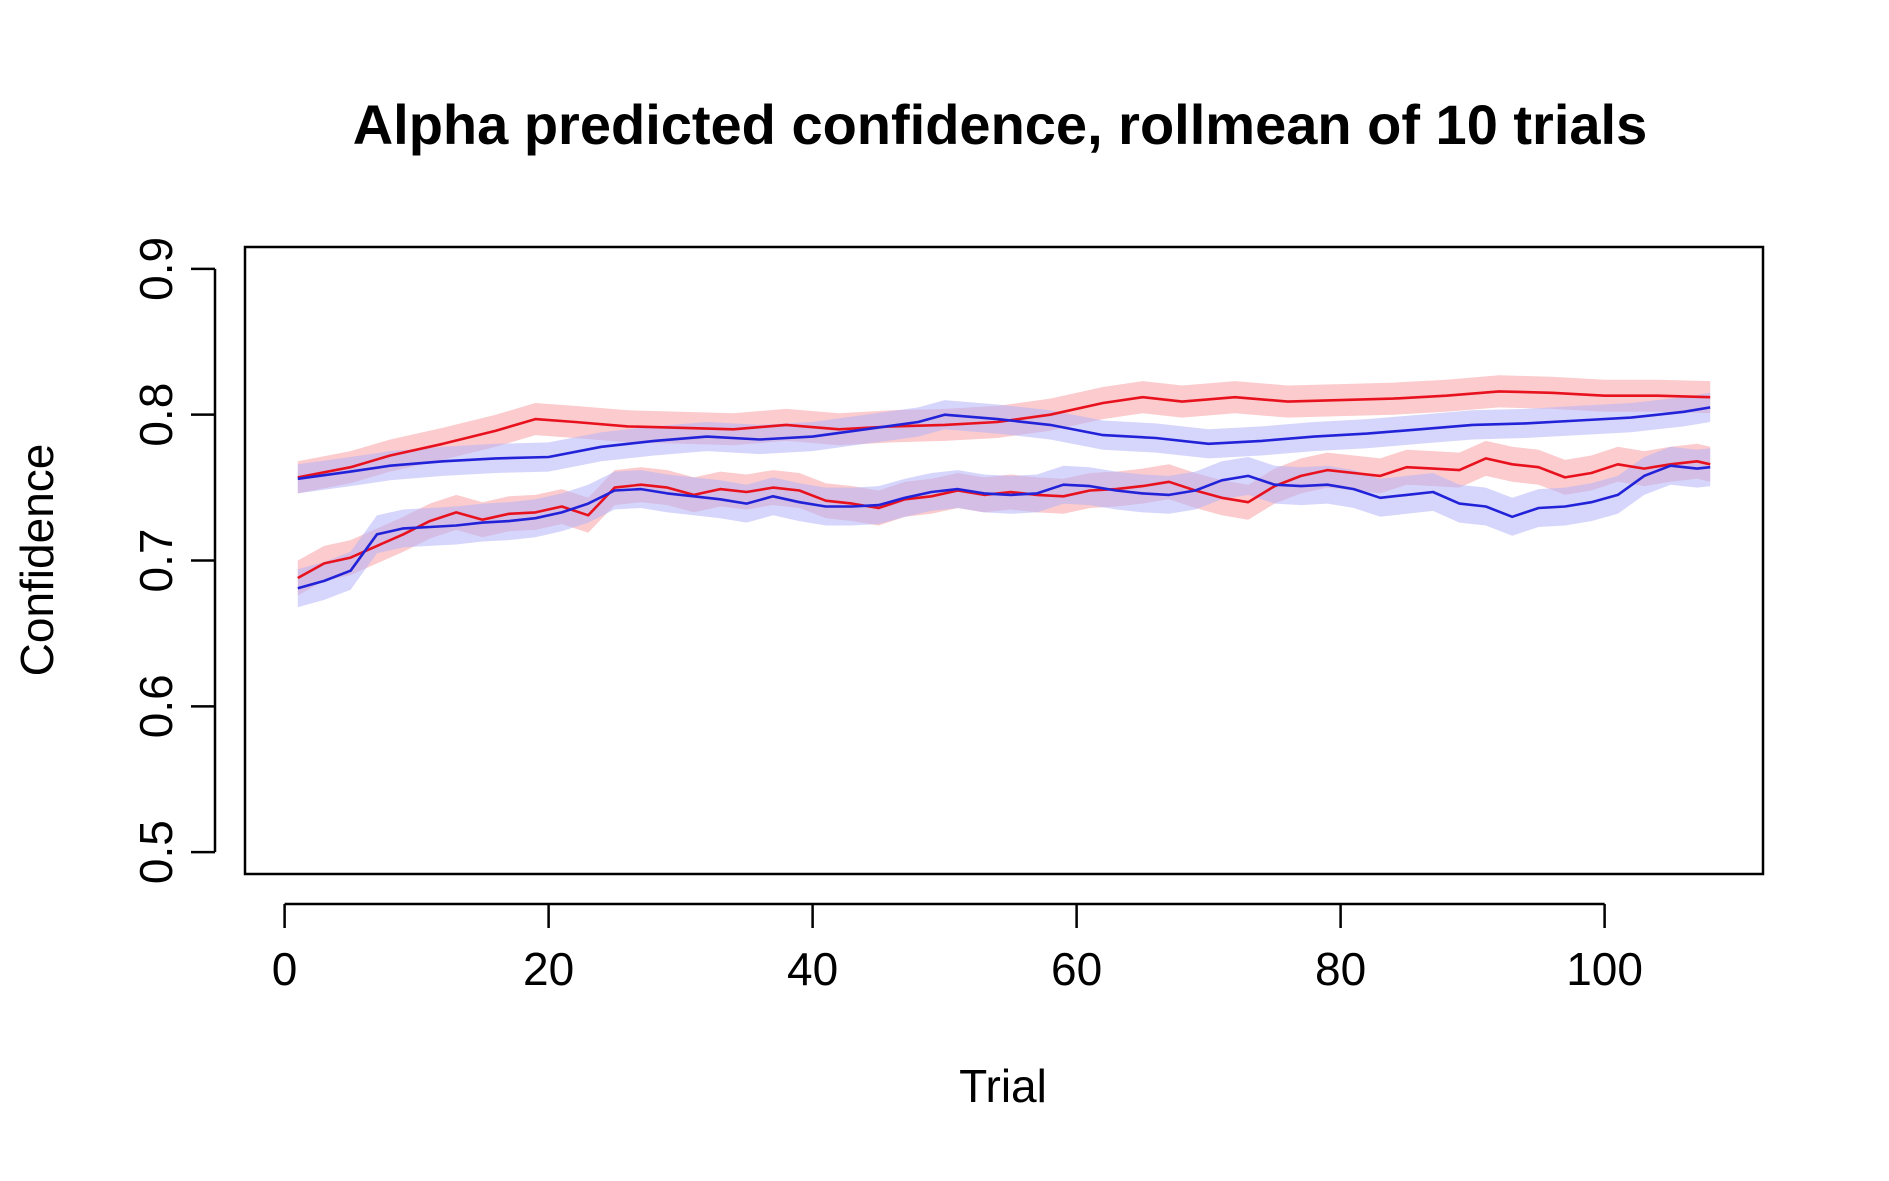 This screenshot has width=1889, height=1181. I want to click on x-tick-label: 80, so click(1340, 969).